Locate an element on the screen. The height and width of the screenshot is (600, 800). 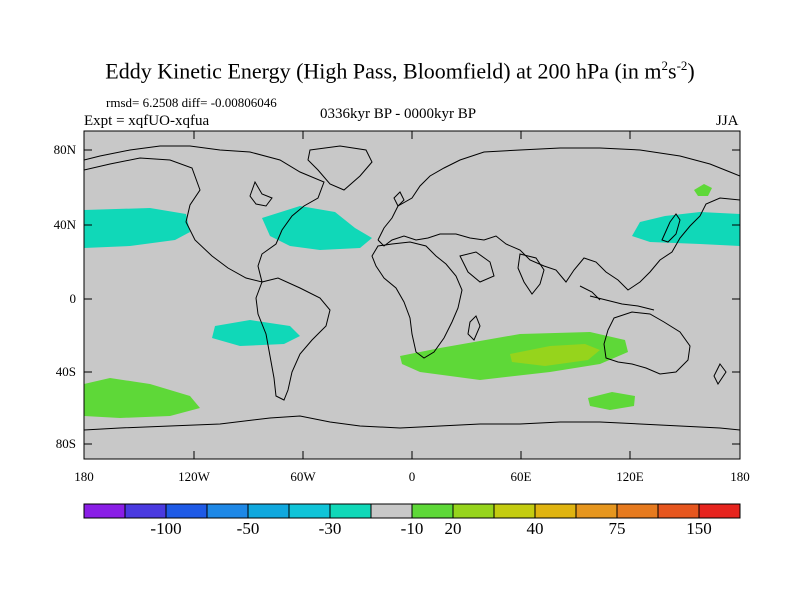
south-indian-core is located at coordinates (555, 355).